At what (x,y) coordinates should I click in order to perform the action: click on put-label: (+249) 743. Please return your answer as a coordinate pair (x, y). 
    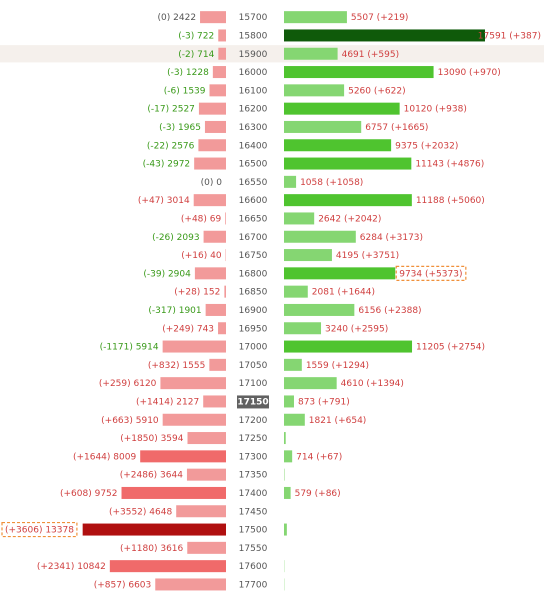
    Looking at the image, I should click on (188, 329).